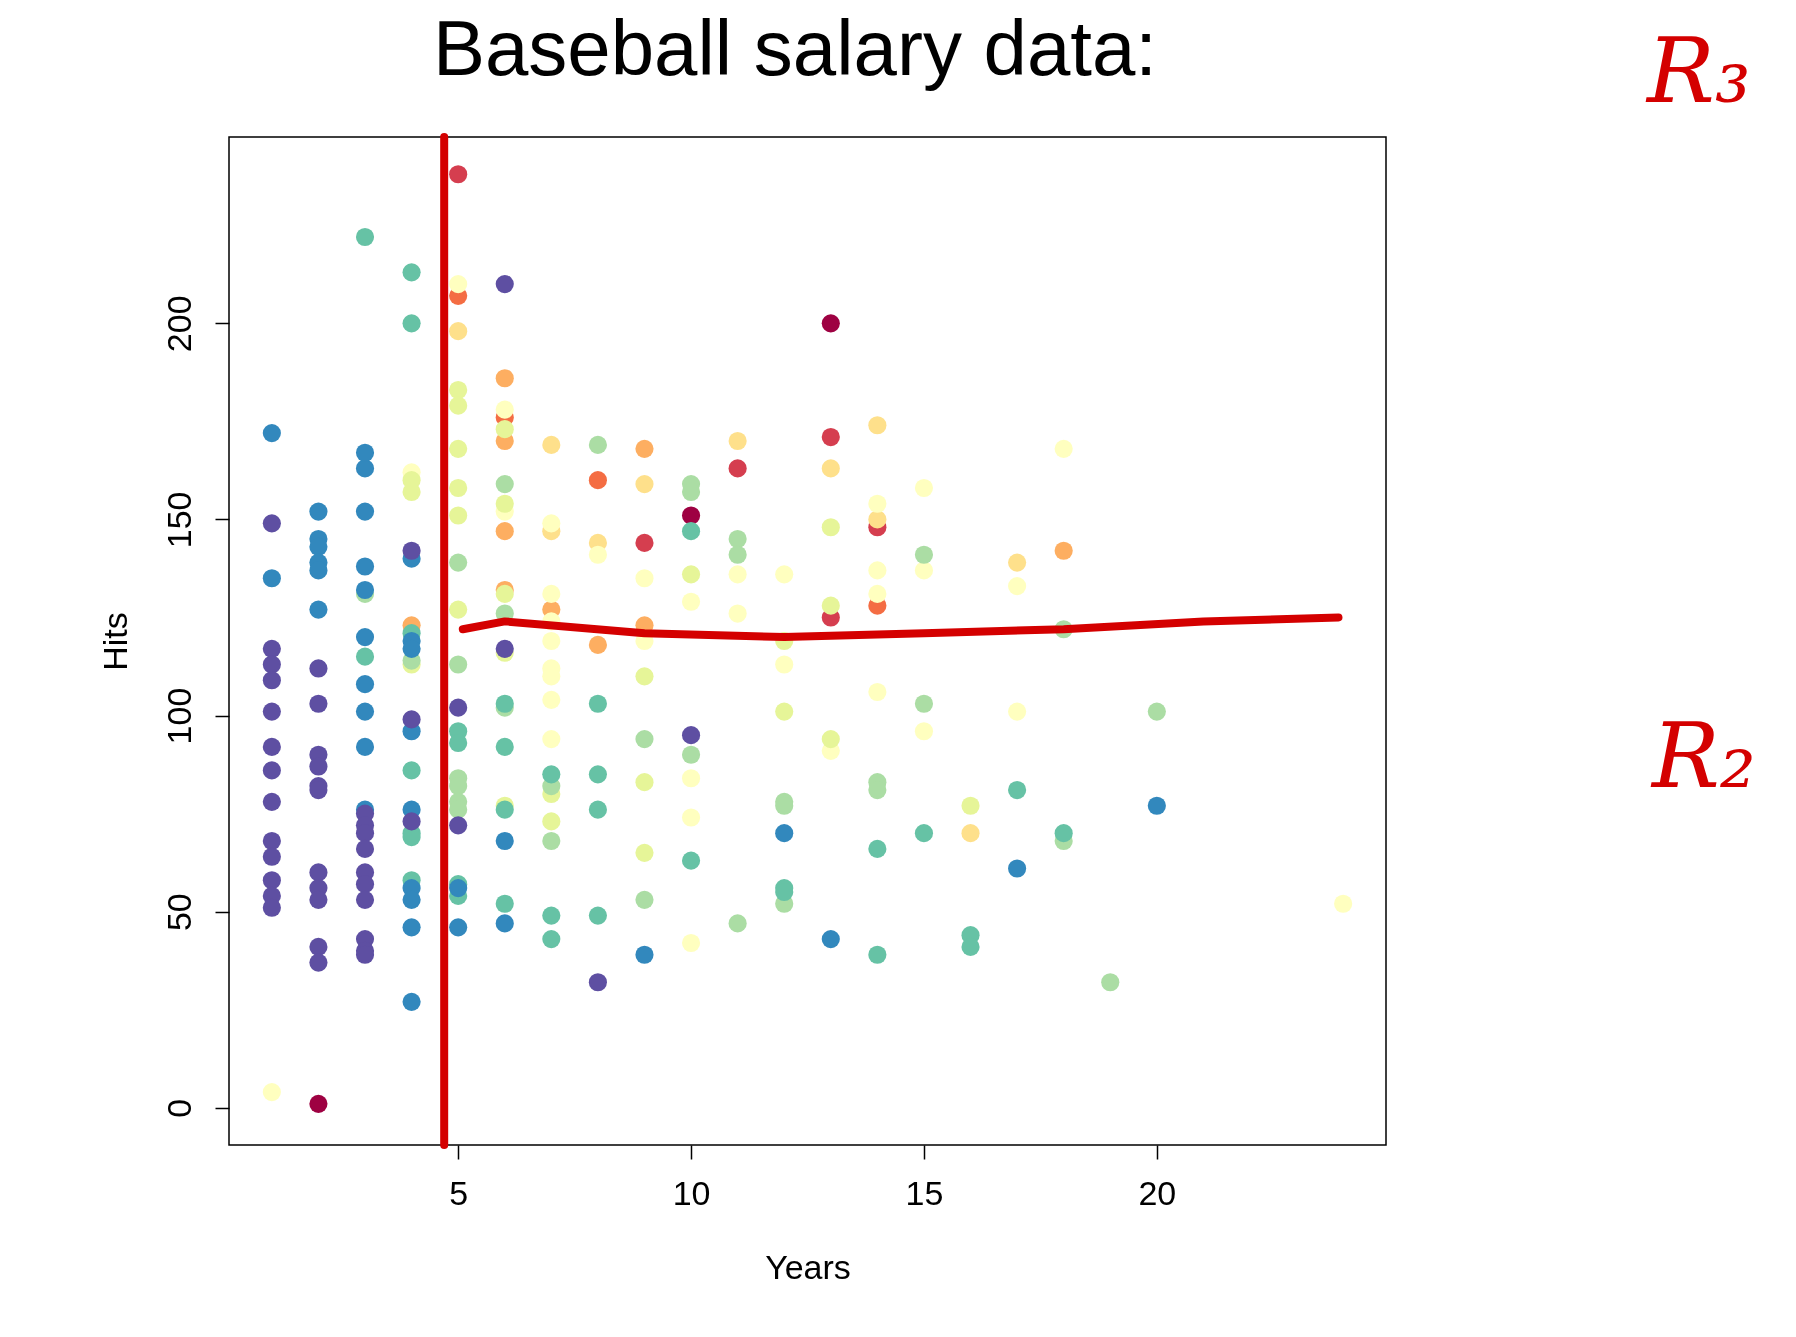 This screenshot has width=1796, height=1337. What do you see at coordinates (1703, 755) in the screenshot?
I see `text: R₂` at bounding box center [1703, 755].